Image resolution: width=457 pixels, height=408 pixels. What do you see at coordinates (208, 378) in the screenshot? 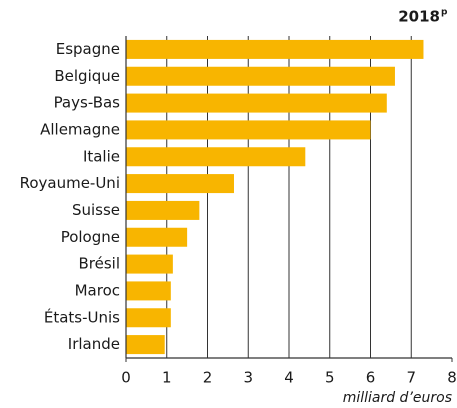
I see `x-tick-label: 2` at bounding box center [208, 378].